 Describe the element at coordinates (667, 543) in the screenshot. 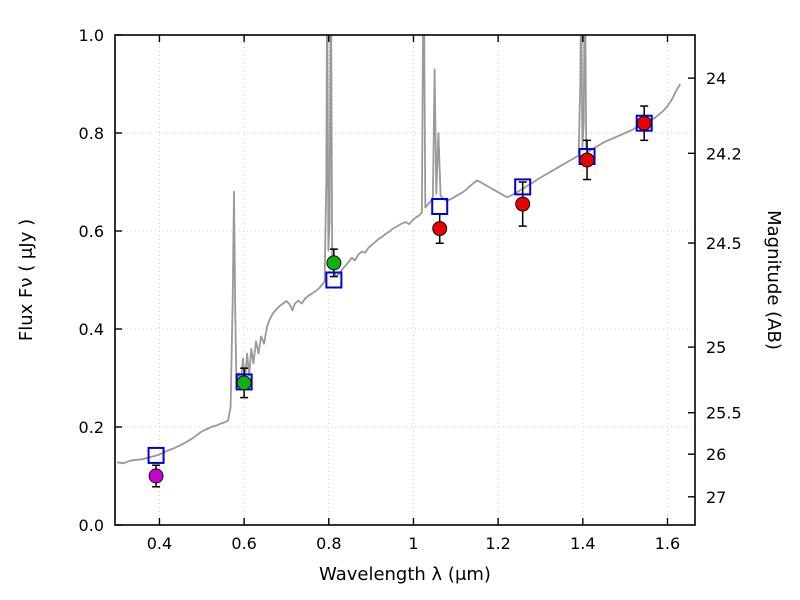

I see `x-tick-label: 1.6` at that location.